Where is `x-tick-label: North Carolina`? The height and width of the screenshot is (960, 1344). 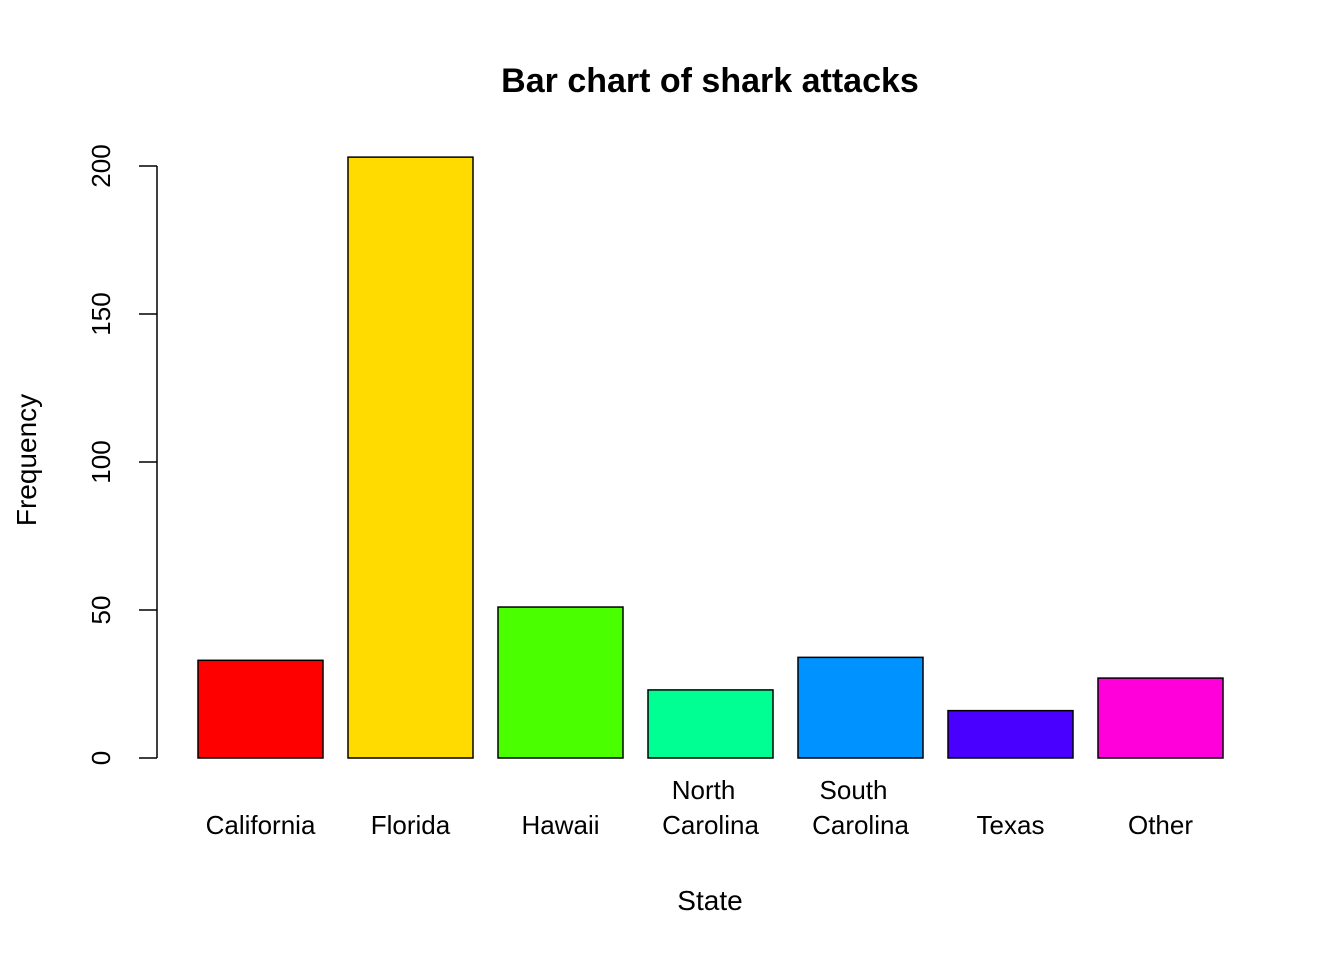
x-tick-label: North Carolina is located at coordinates (710, 807).